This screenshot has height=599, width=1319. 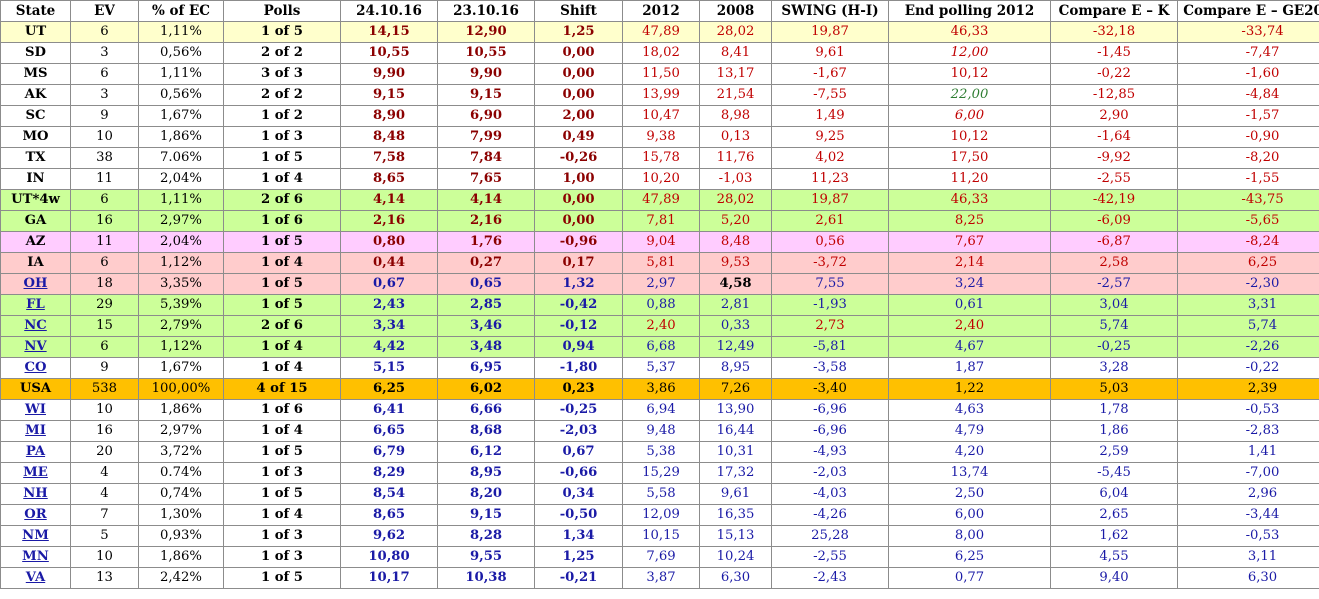 What do you see at coordinates (104, 32) in the screenshot?
I see `cell-ev: 6` at bounding box center [104, 32].